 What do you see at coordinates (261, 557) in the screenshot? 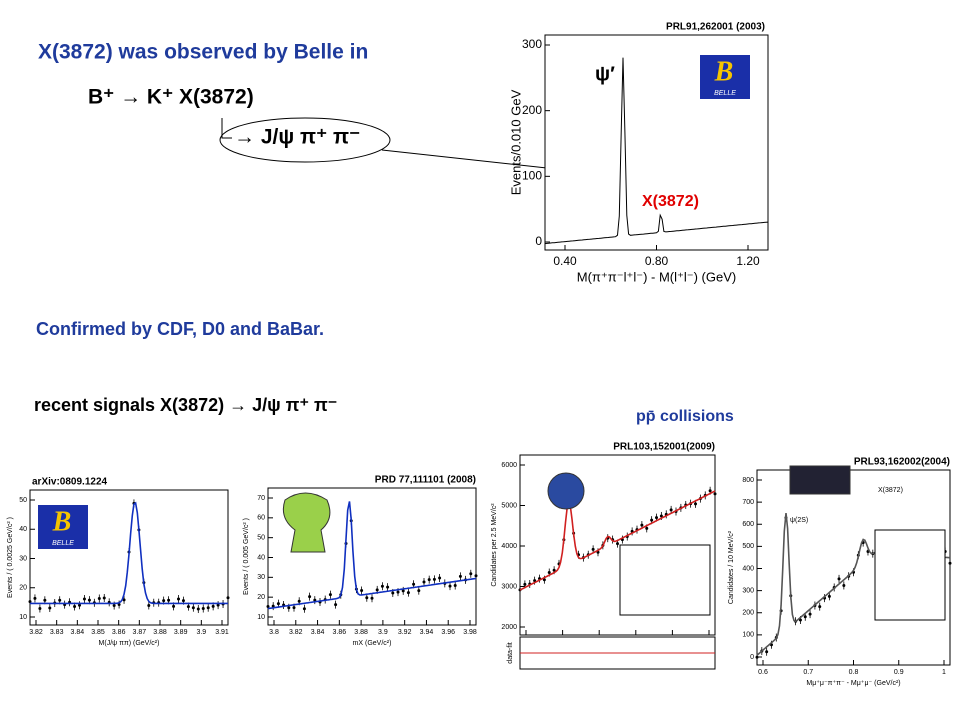
I see `y-tick-label: 40` at bounding box center [261, 557].